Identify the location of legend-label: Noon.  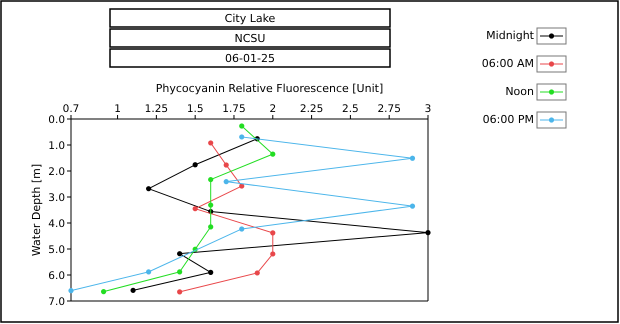
(519, 91).